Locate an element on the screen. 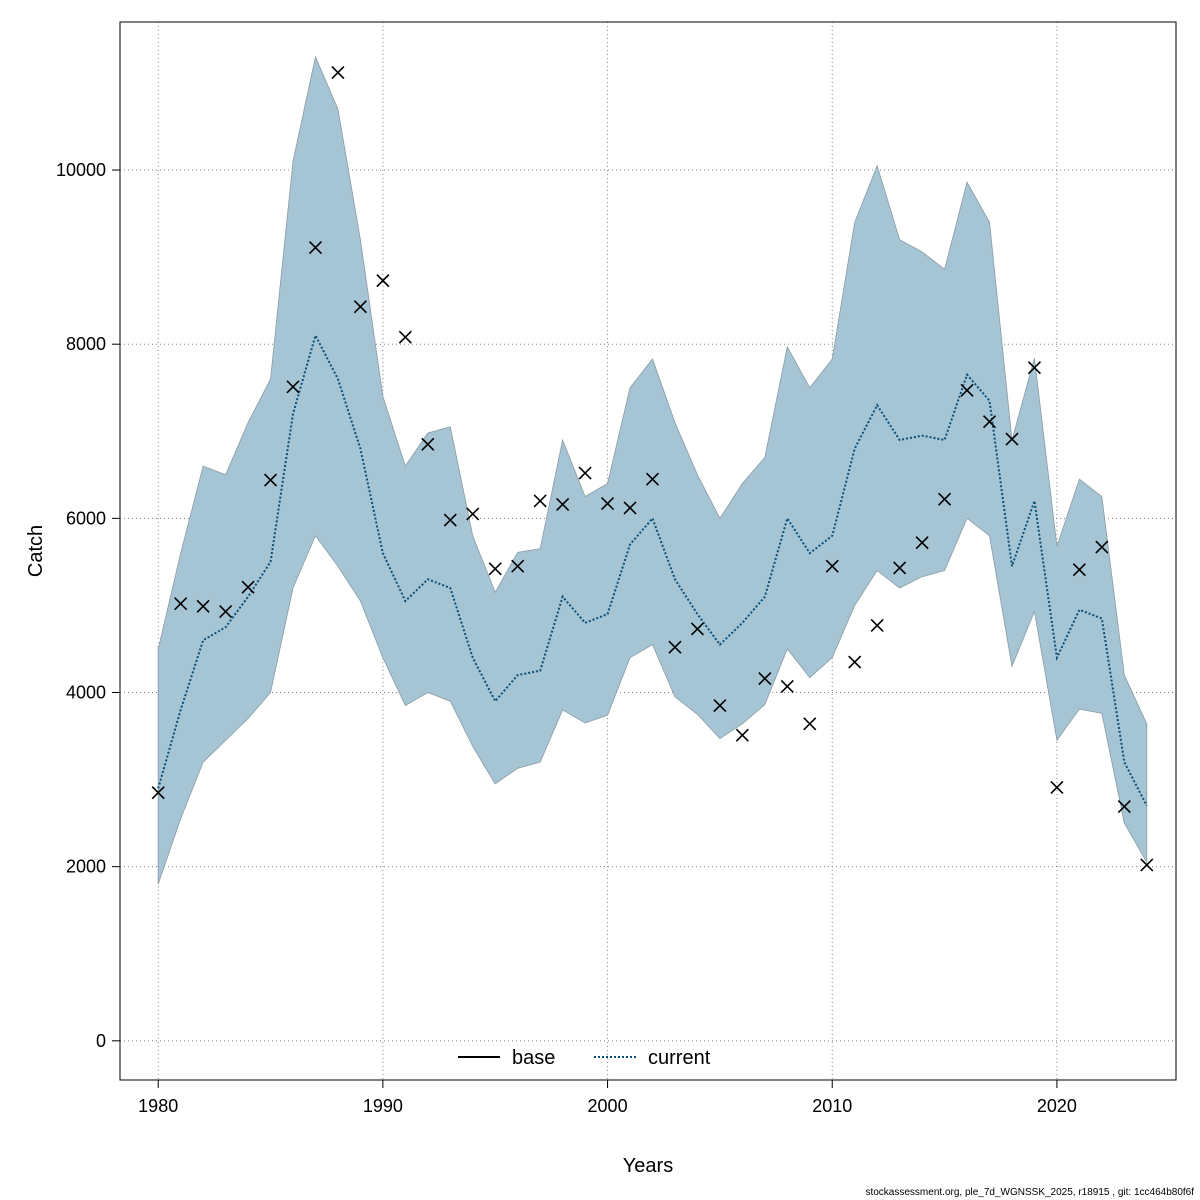 The height and width of the screenshot is (1200, 1200). y-tick-label: 2000 is located at coordinates (86, 867).